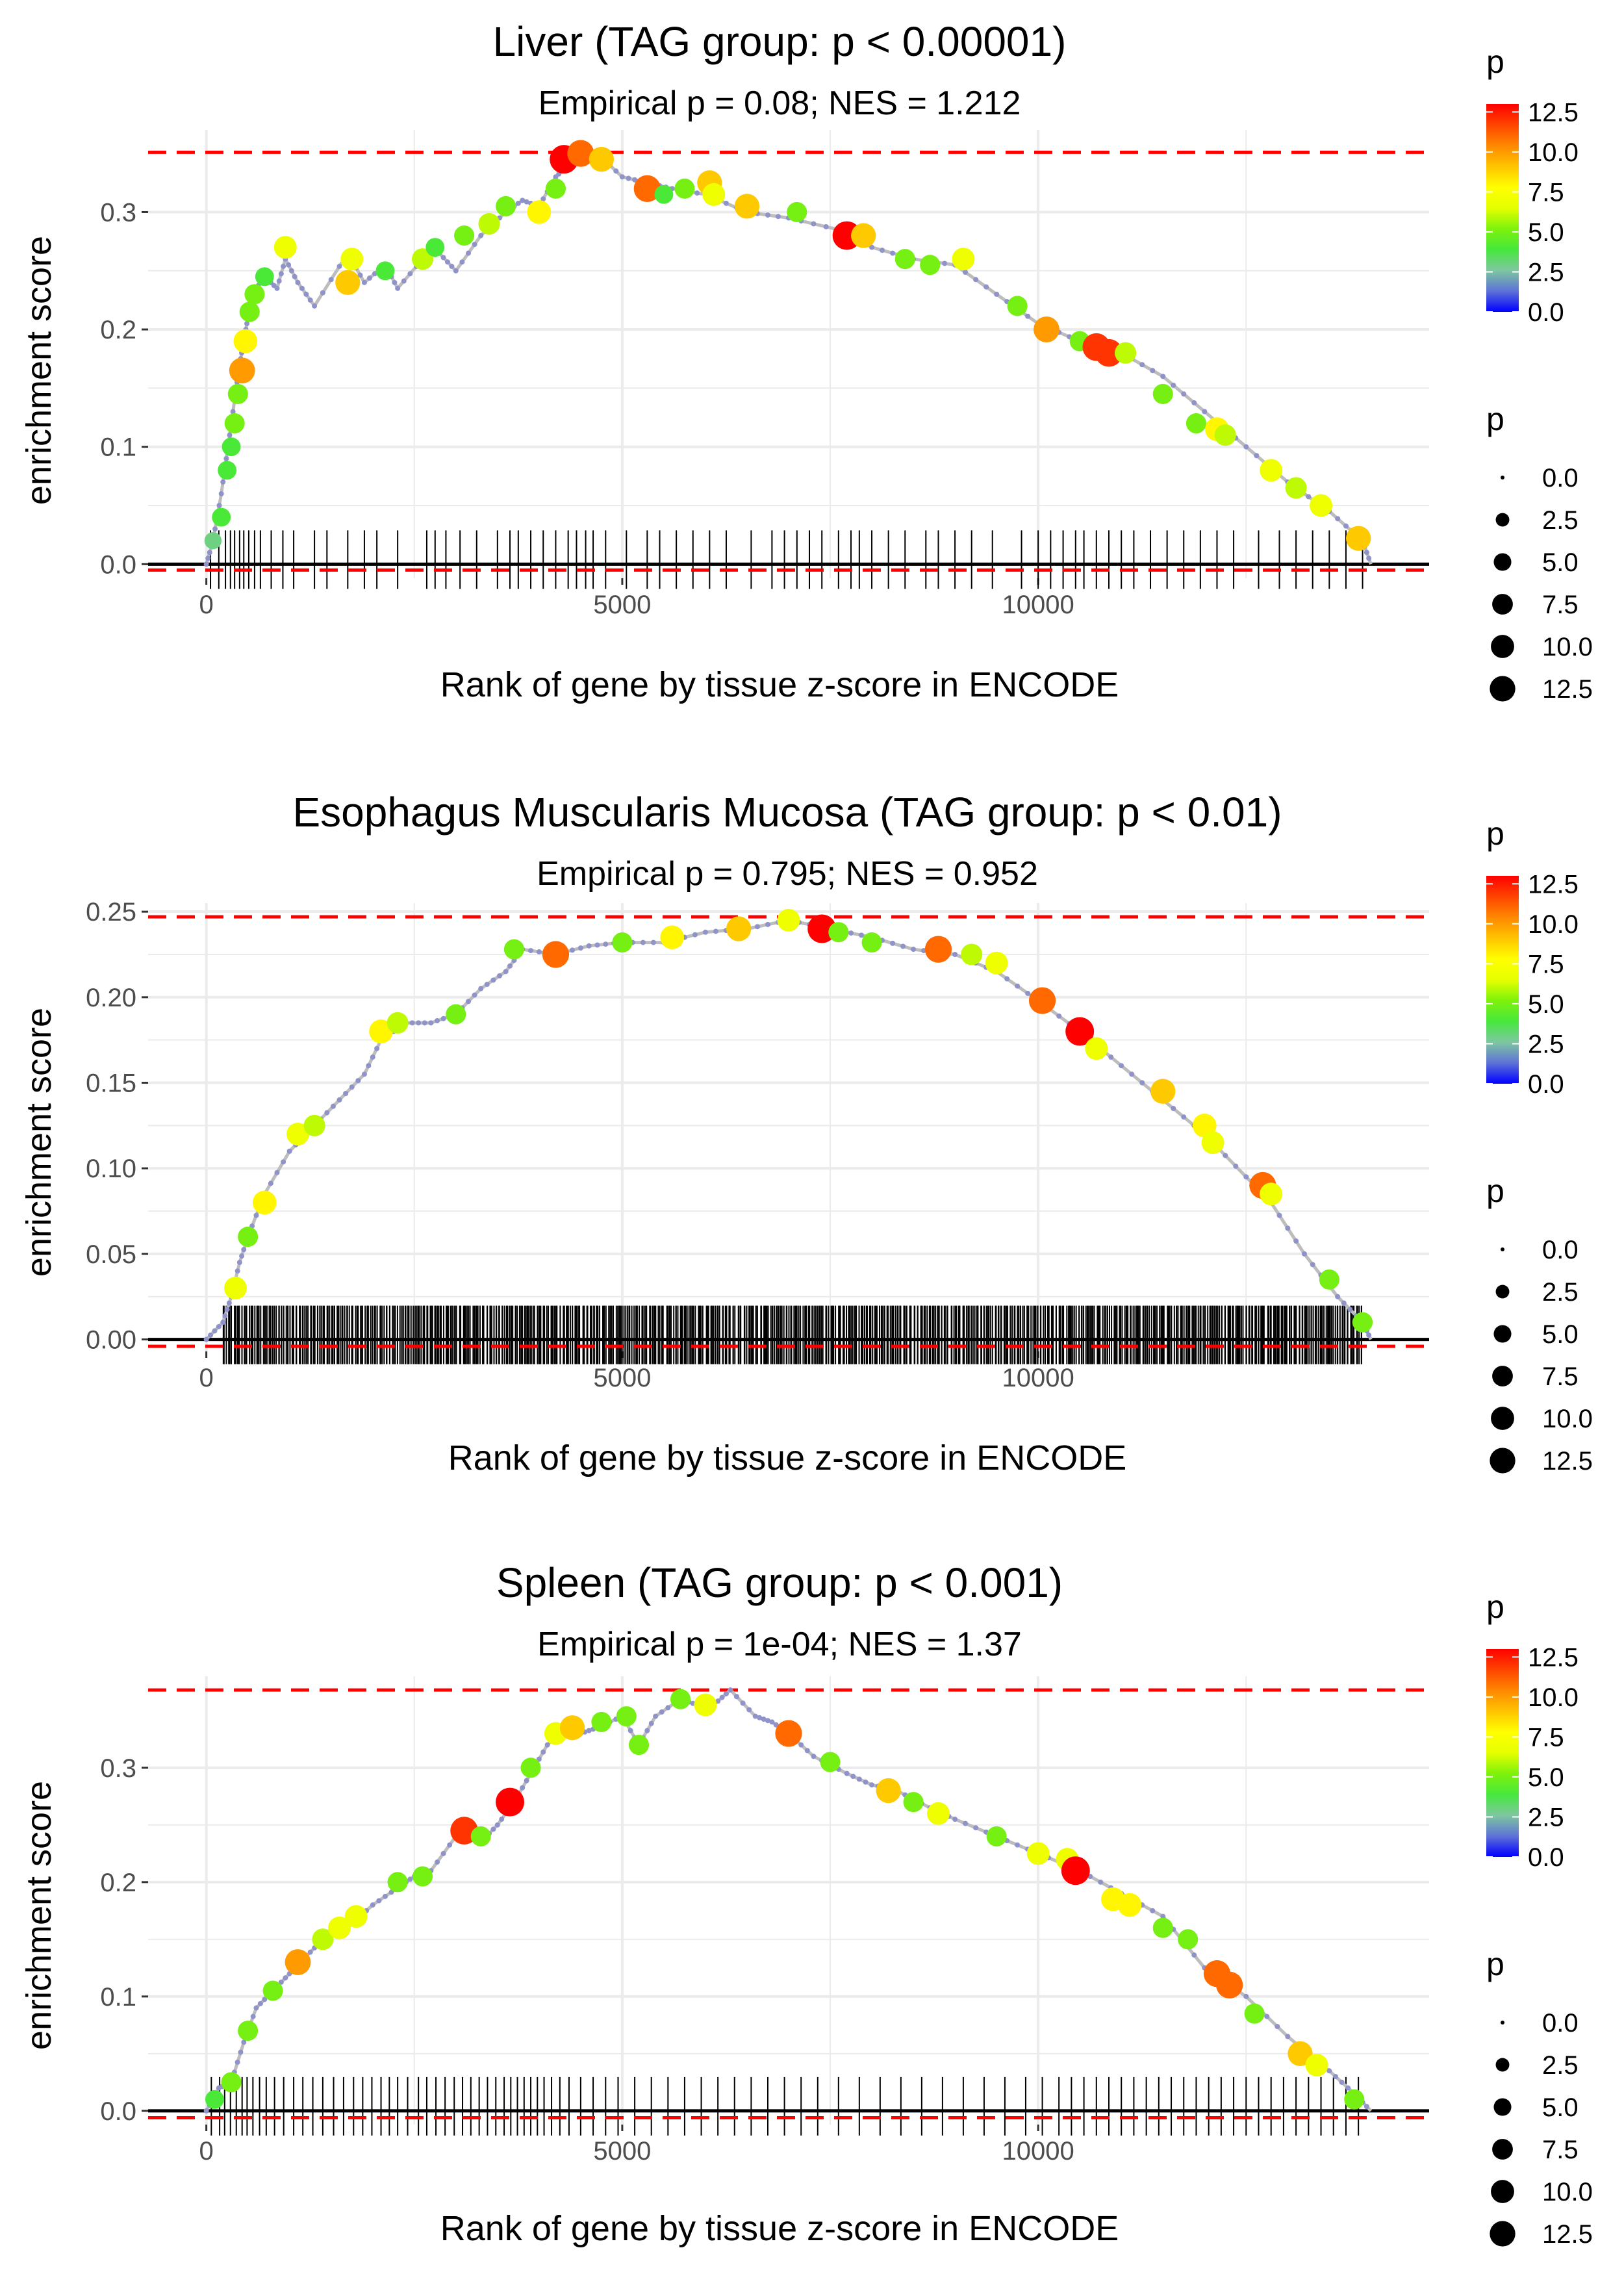 This screenshot has width=1624, height=2274. Describe the element at coordinates (780, 41) in the screenshot. I see `panel-title: Liver (TAG group: p < 0.00001)` at that location.